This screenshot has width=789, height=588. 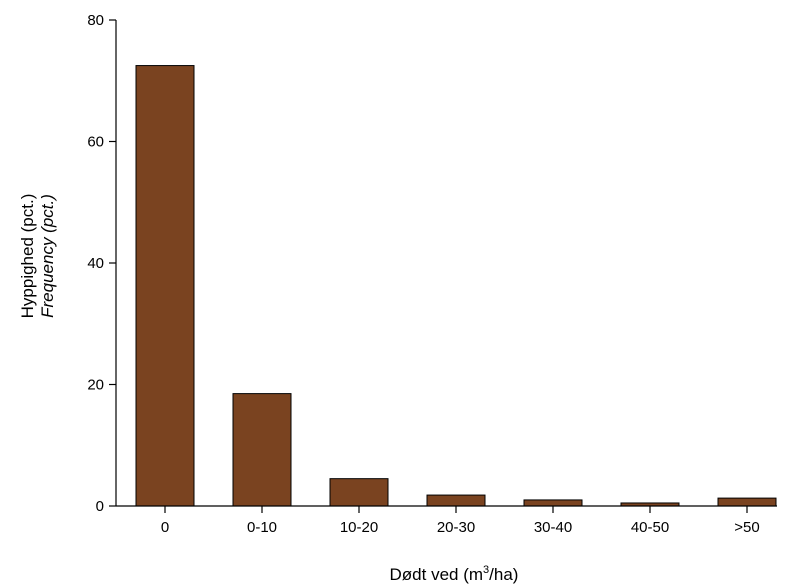 I want to click on x-axis-label-prefix: Dødt ved (m, so click(x=437, y=574).